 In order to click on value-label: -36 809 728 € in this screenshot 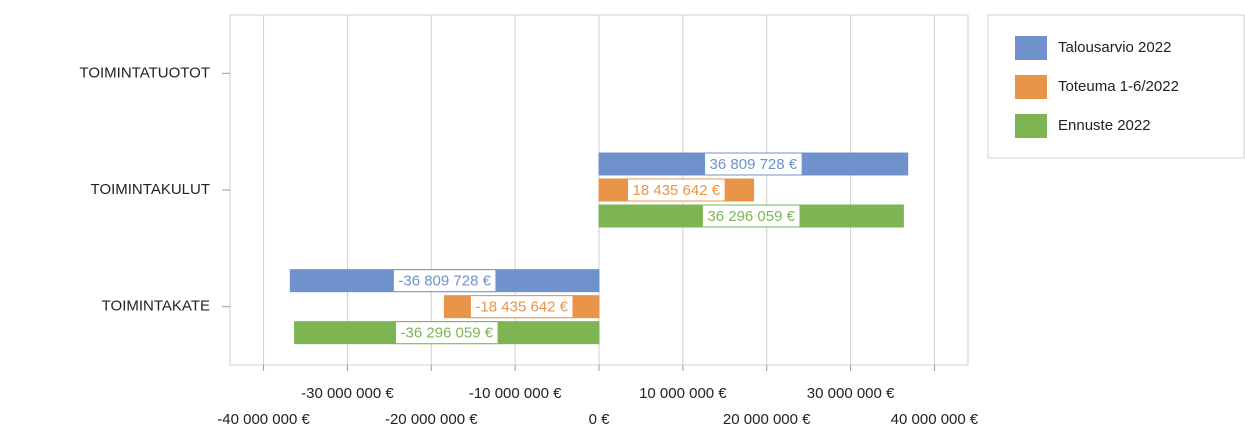, I will do `click(444, 281)`.